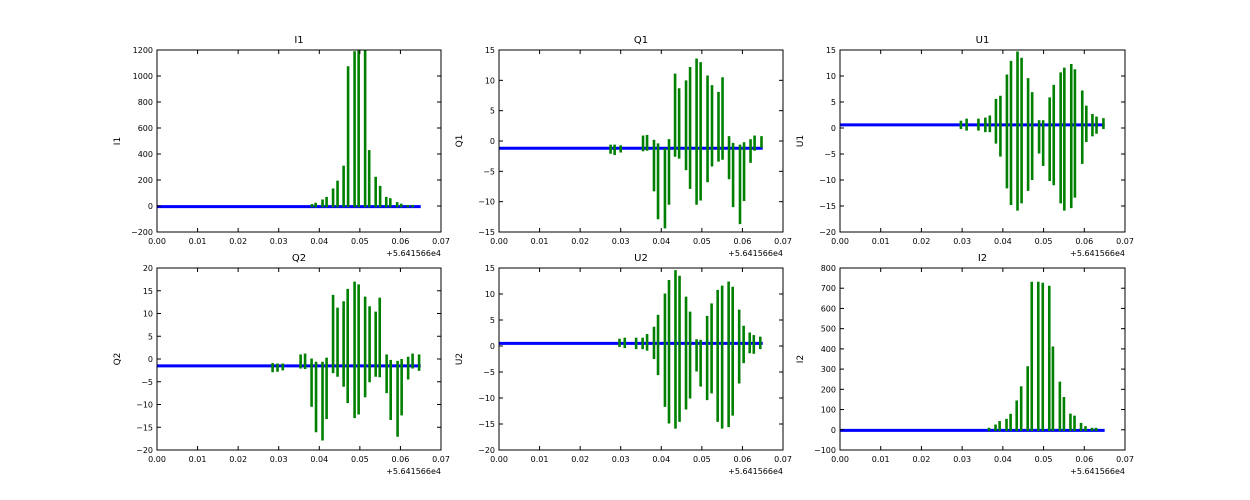  I want to click on y-tick-label: 400, so click(828, 349).